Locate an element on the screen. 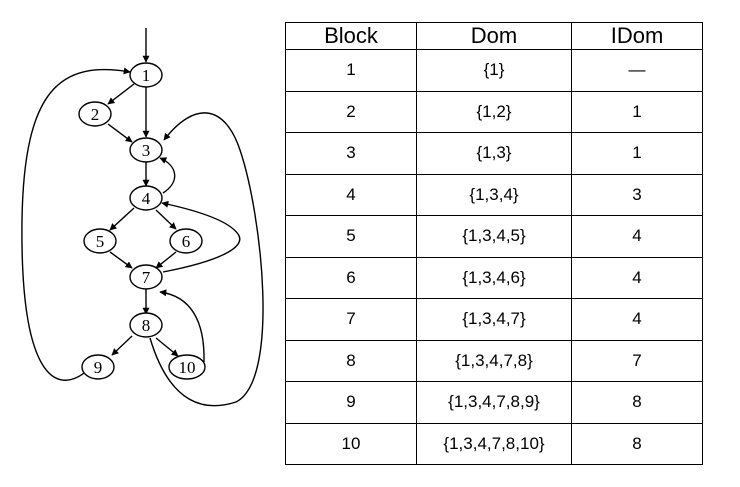  cfg-node-9: 9 is located at coordinates (98, 367).